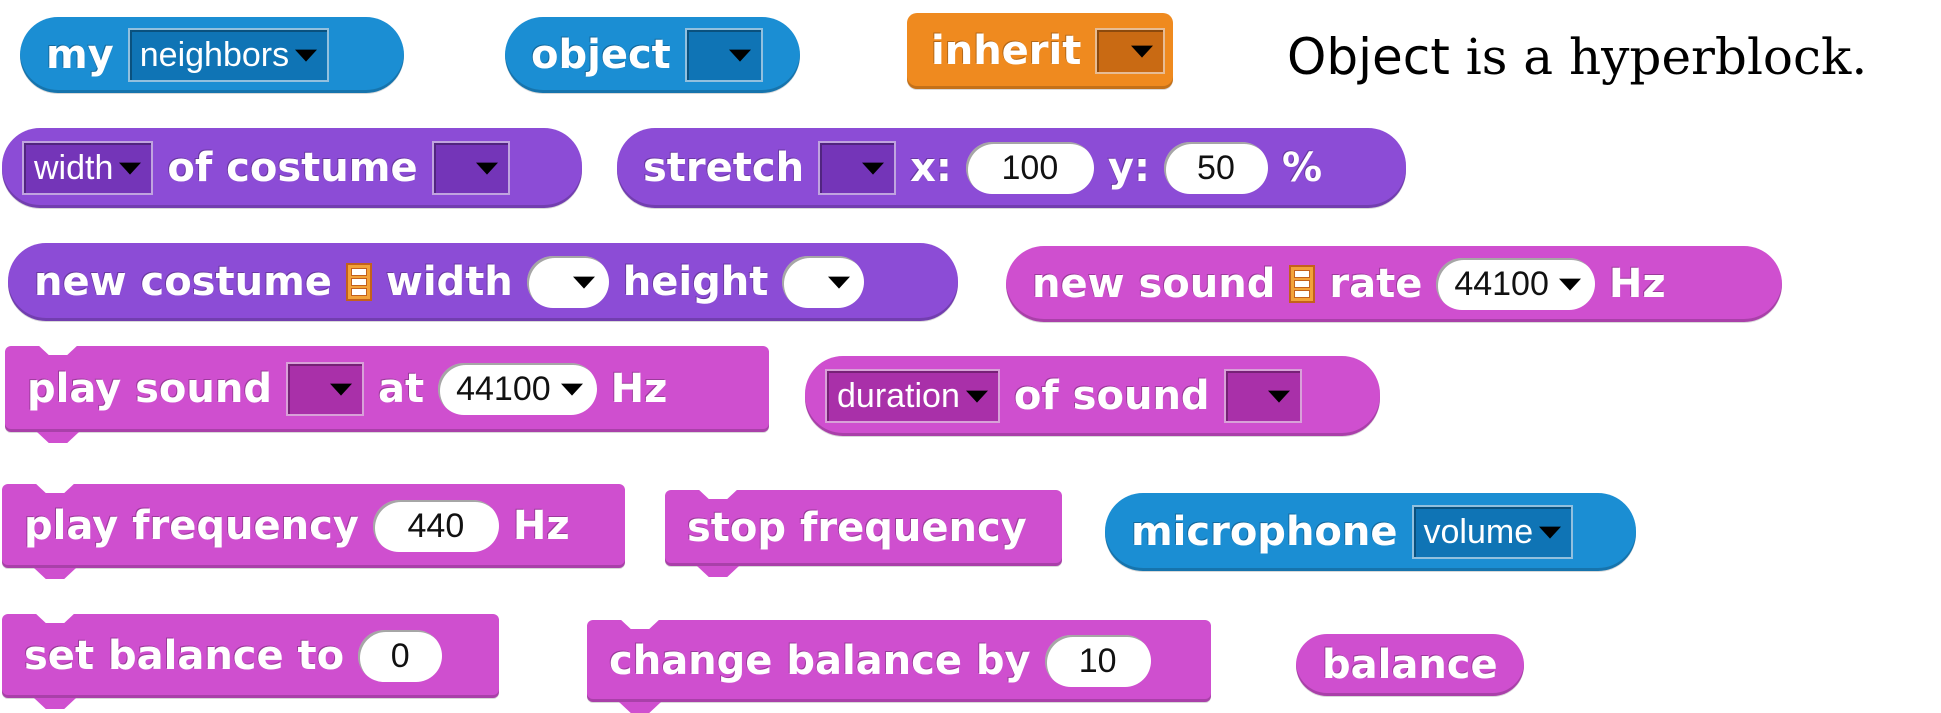 The image size is (1941, 713). I want to click on block-label: new costume, so click(183, 282).